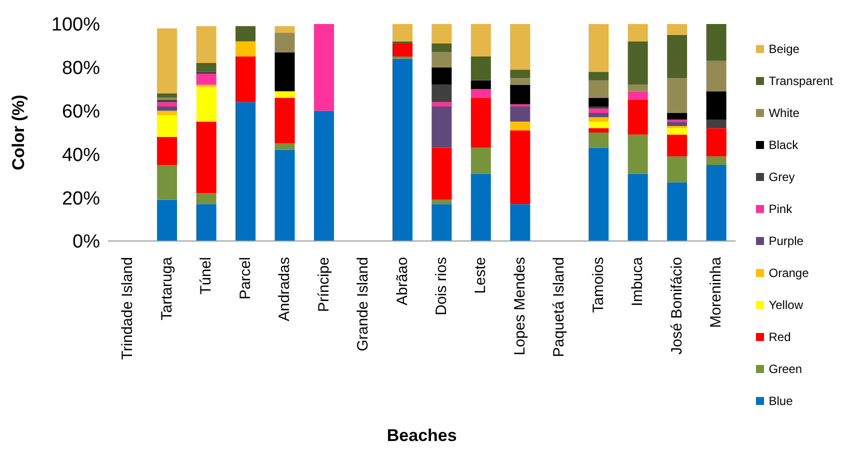  Describe the element at coordinates (785, 369) in the screenshot. I see `legend-label: Green` at that location.